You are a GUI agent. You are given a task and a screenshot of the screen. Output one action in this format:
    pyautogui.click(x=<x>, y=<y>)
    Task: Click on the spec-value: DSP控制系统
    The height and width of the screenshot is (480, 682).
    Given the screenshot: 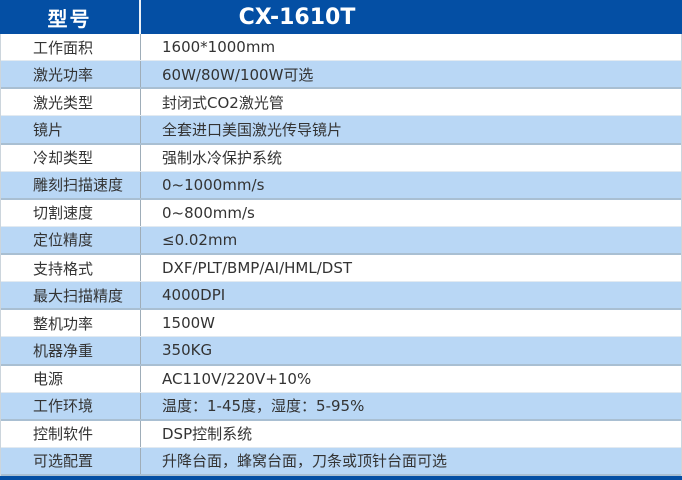 What is the action you would take?
    pyautogui.click(x=207, y=434)
    